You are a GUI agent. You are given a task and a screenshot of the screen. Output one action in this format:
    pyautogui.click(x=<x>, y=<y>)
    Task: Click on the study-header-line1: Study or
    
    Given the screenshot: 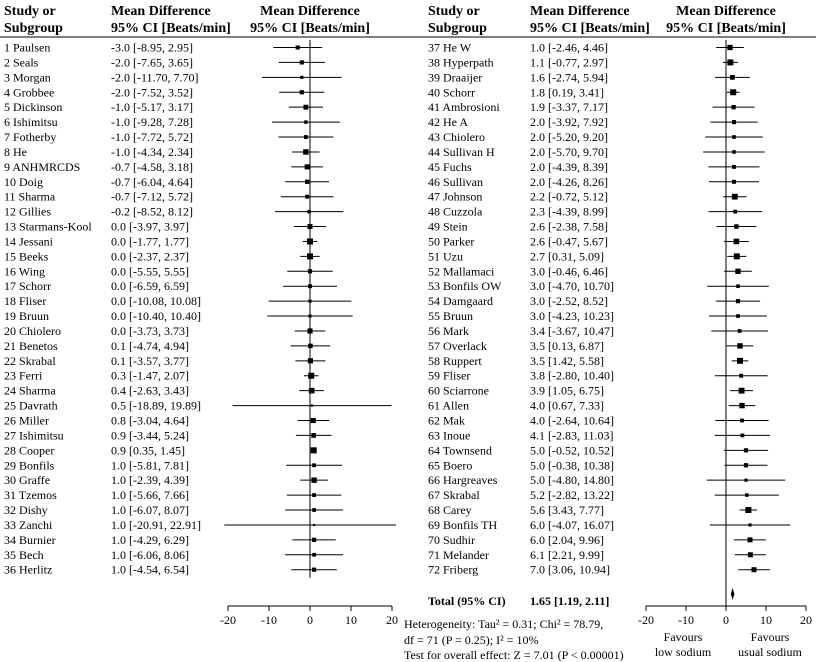 What is the action you would take?
    pyautogui.click(x=30, y=11)
    